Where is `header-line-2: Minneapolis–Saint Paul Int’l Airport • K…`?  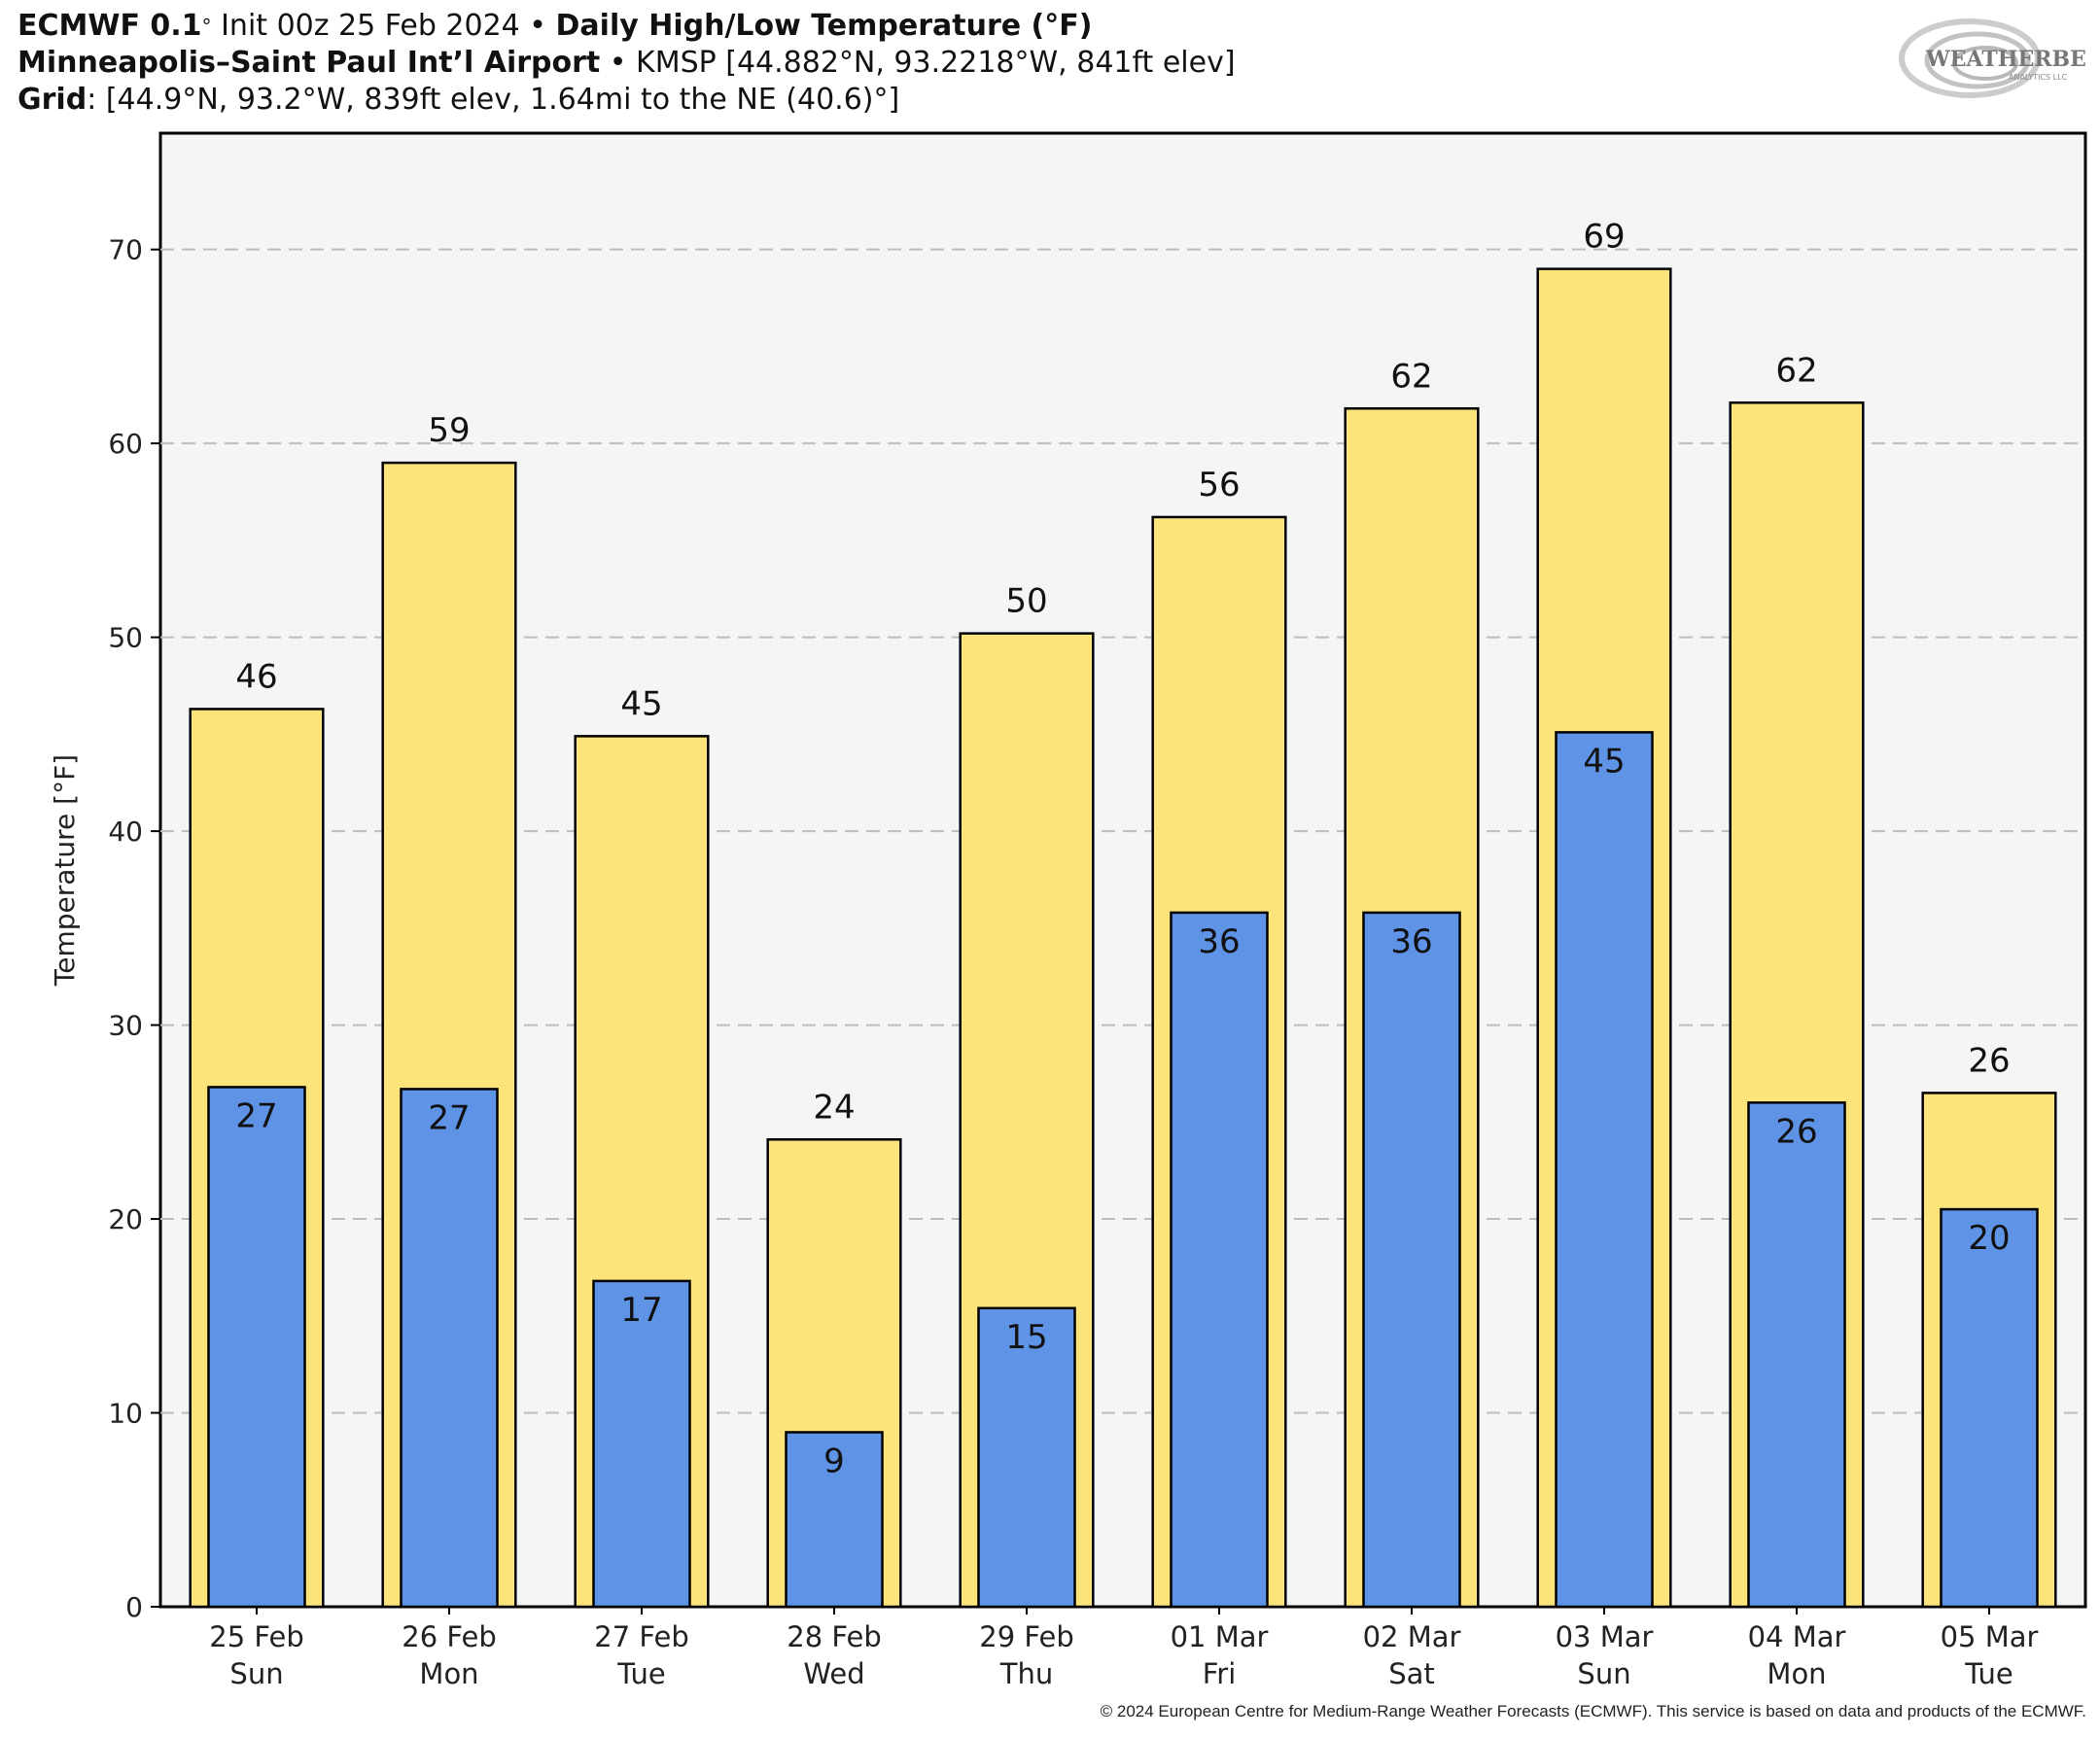
header-line-2: Minneapolis–Saint Paul Int’l Airport • K… is located at coordinates (627, 64).